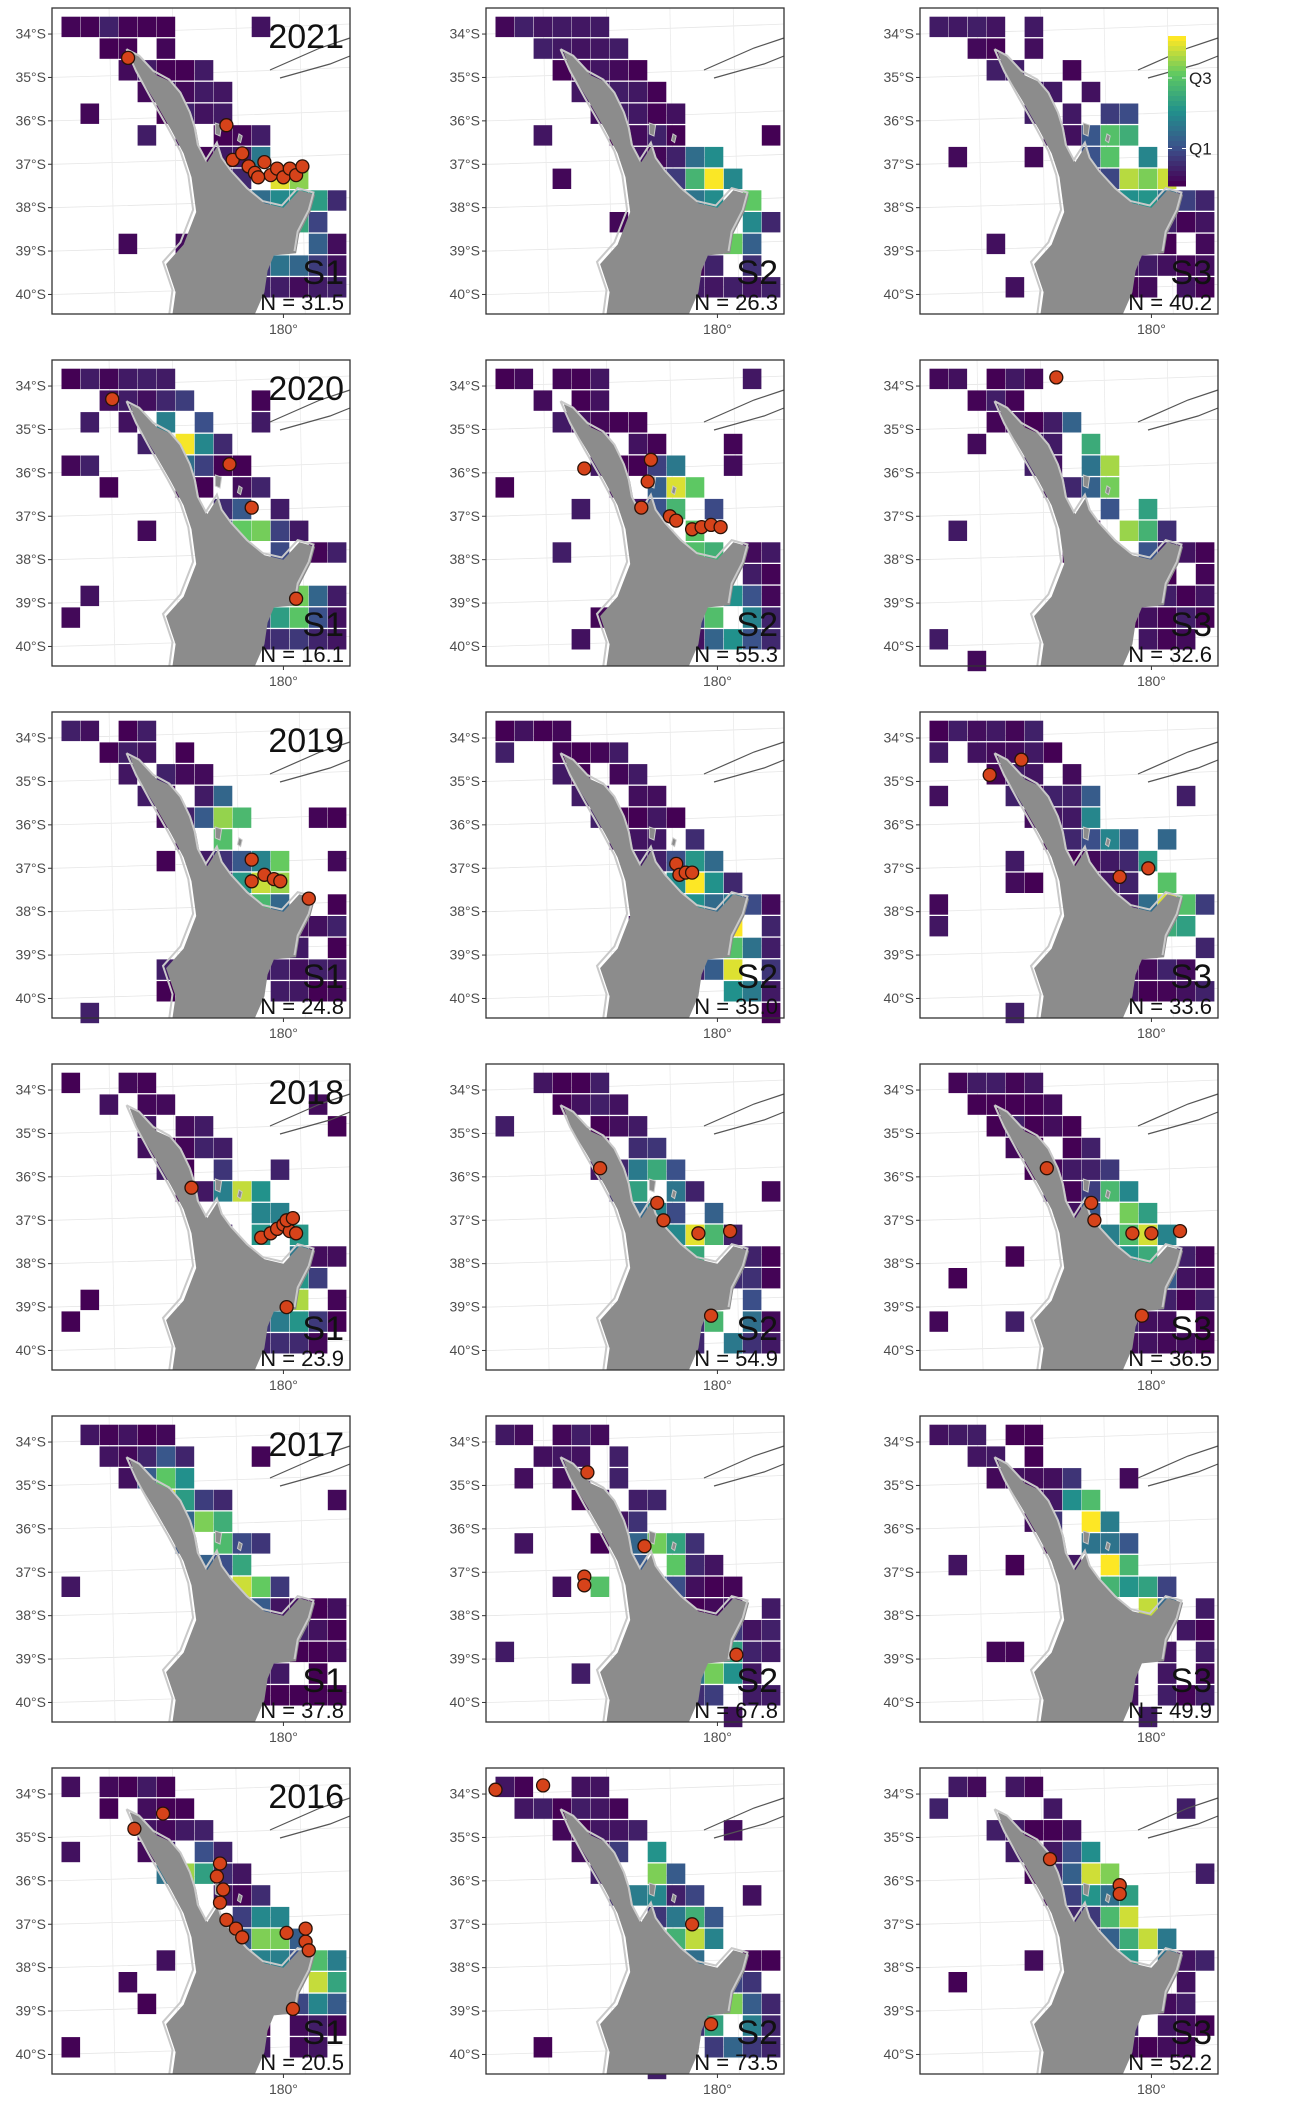 The width and height of the screenshot is (1299, 2106). What do you see at coordinates (283, 1737) in the screenshot?
I see `x-axis-label: 180°` at bounding box center [283, 1737].